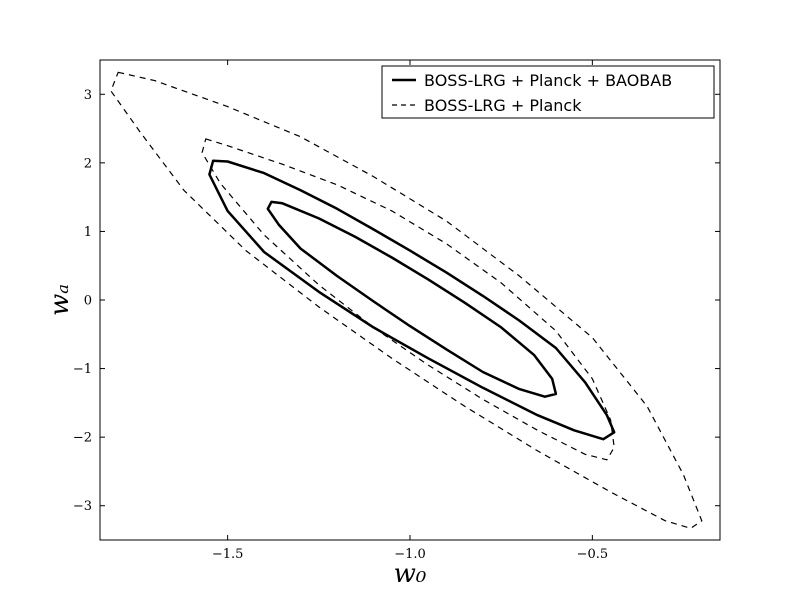  I want to click on legend-entry-dashed: BOSS-LRG + Planck, so click(503, 105).